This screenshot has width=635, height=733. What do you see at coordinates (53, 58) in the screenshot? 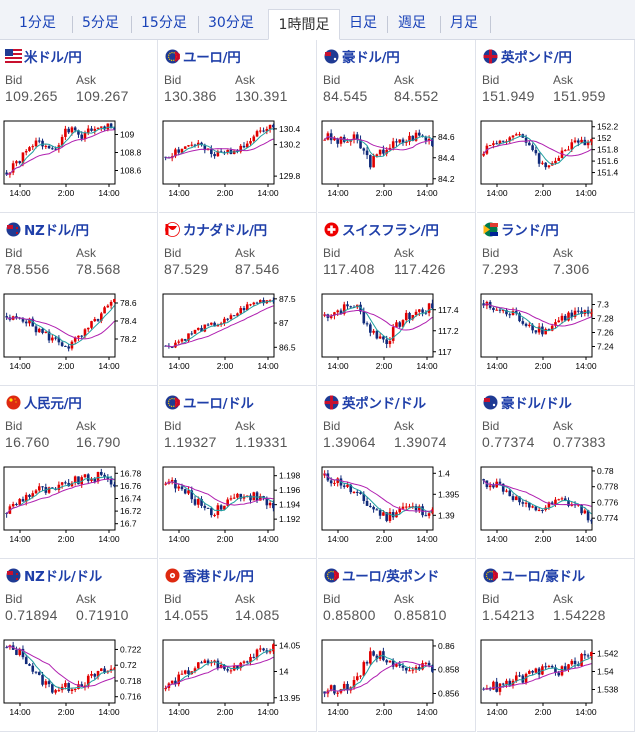
I see `pair-name: 米ドル/円` at bounding box center [53, 58].